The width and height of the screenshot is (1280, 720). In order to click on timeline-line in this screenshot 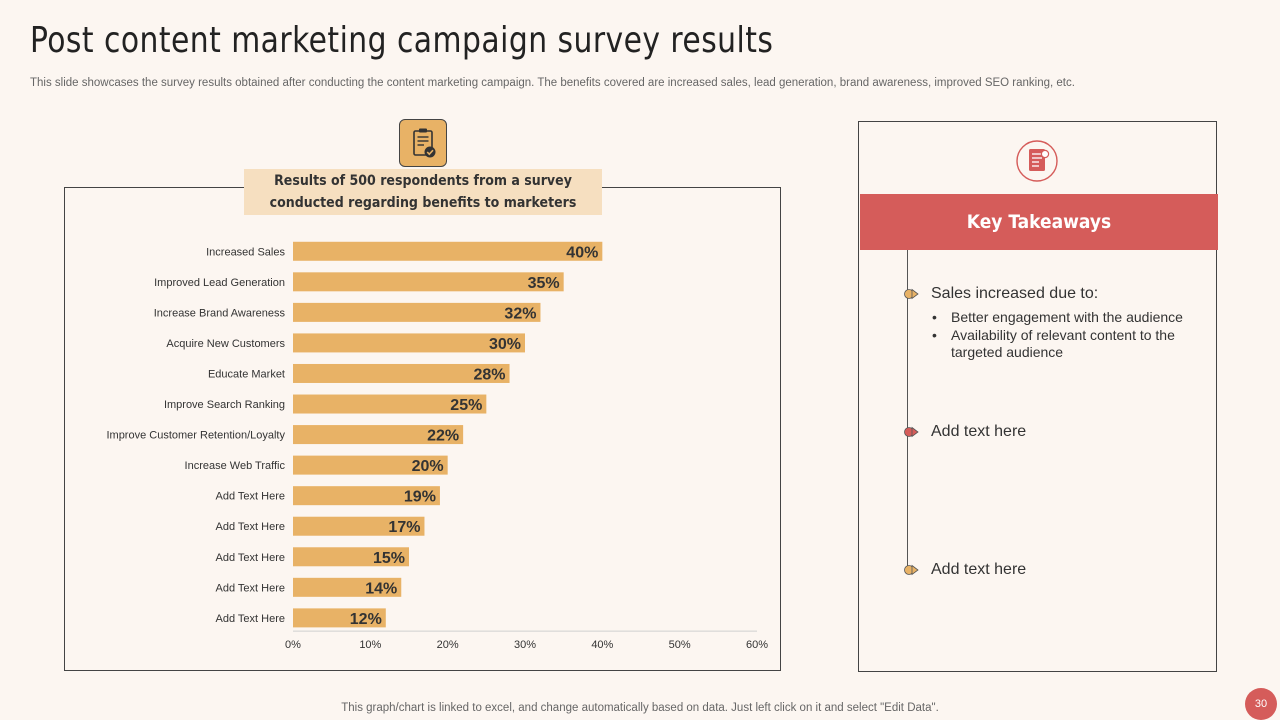, I will do `click(907, 411)`.